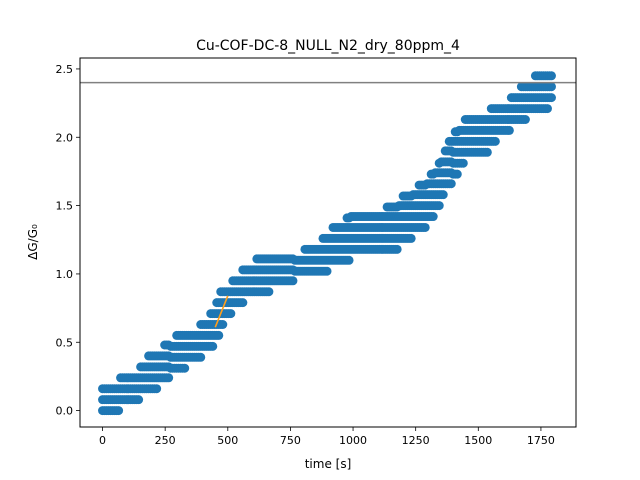 The width and height of the screenshot is (640, 480). Describe the element at coordinates (290, 440) in the screenshot. I see `x-tick-label: 750` at that location.